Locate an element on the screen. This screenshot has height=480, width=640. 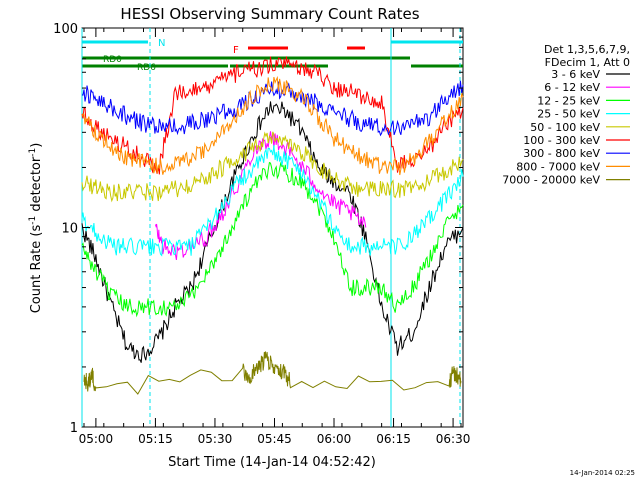
y-tick-label: 10 is located at coordinates (69, 229).